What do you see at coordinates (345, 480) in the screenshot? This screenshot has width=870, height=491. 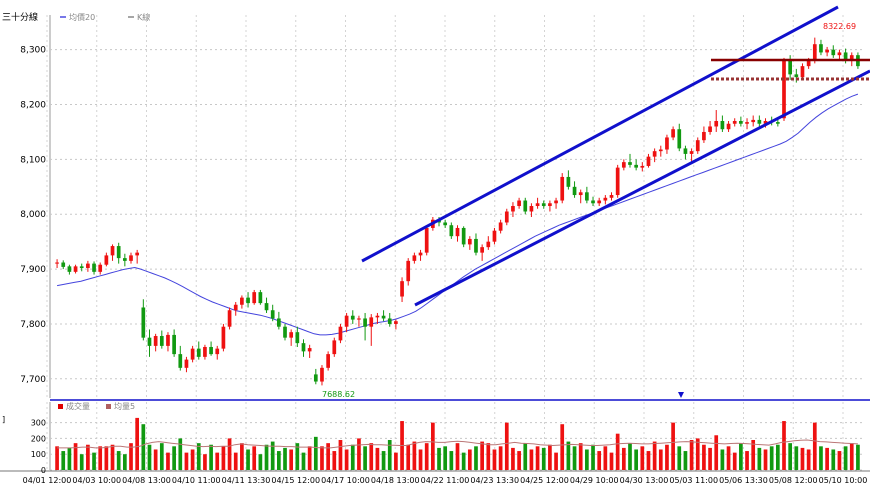 I see `time-tick-label: 04/17 10:00` at bounding box center [345, 480].